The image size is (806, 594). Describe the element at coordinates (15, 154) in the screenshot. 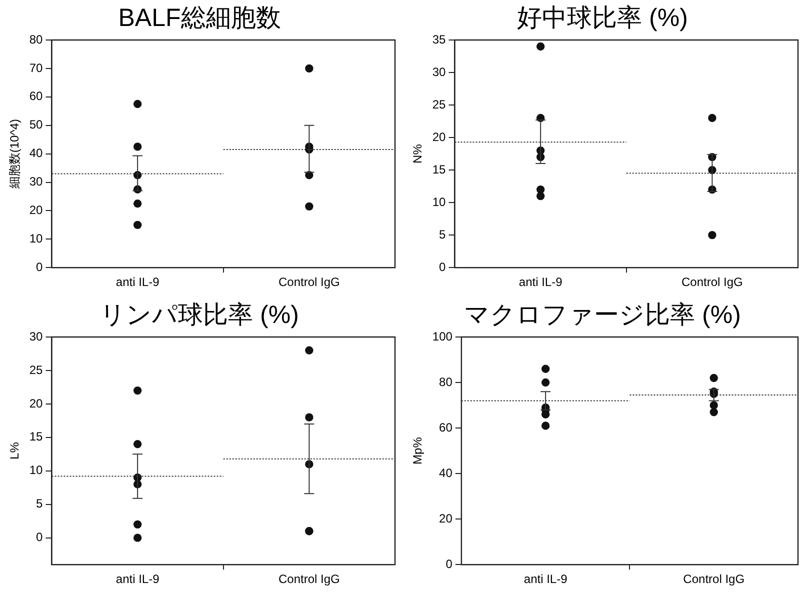

I see `y-axis-title: 細胞数(10^4)` at that location.